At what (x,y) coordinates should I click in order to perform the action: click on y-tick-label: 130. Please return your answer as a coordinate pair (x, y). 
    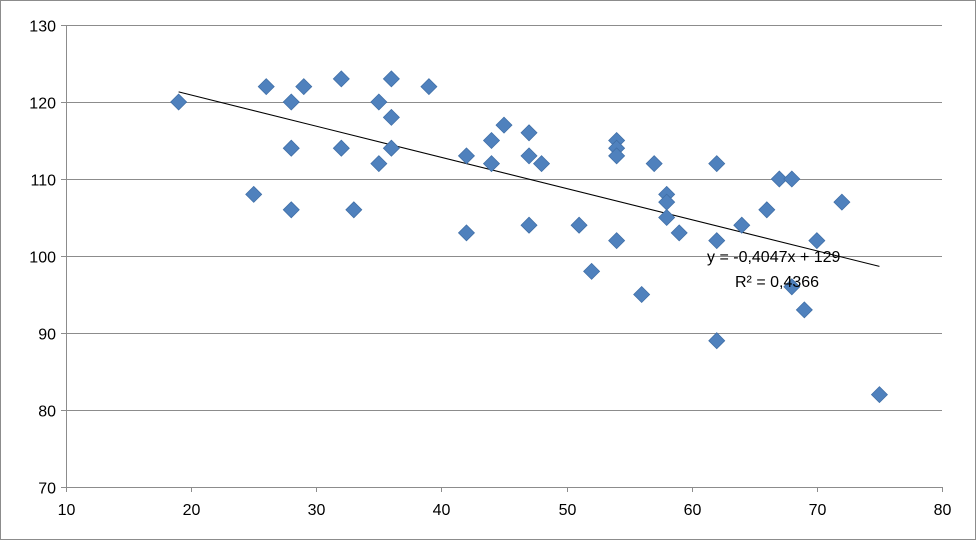
    Looking at the image, I should click on (42, 27).